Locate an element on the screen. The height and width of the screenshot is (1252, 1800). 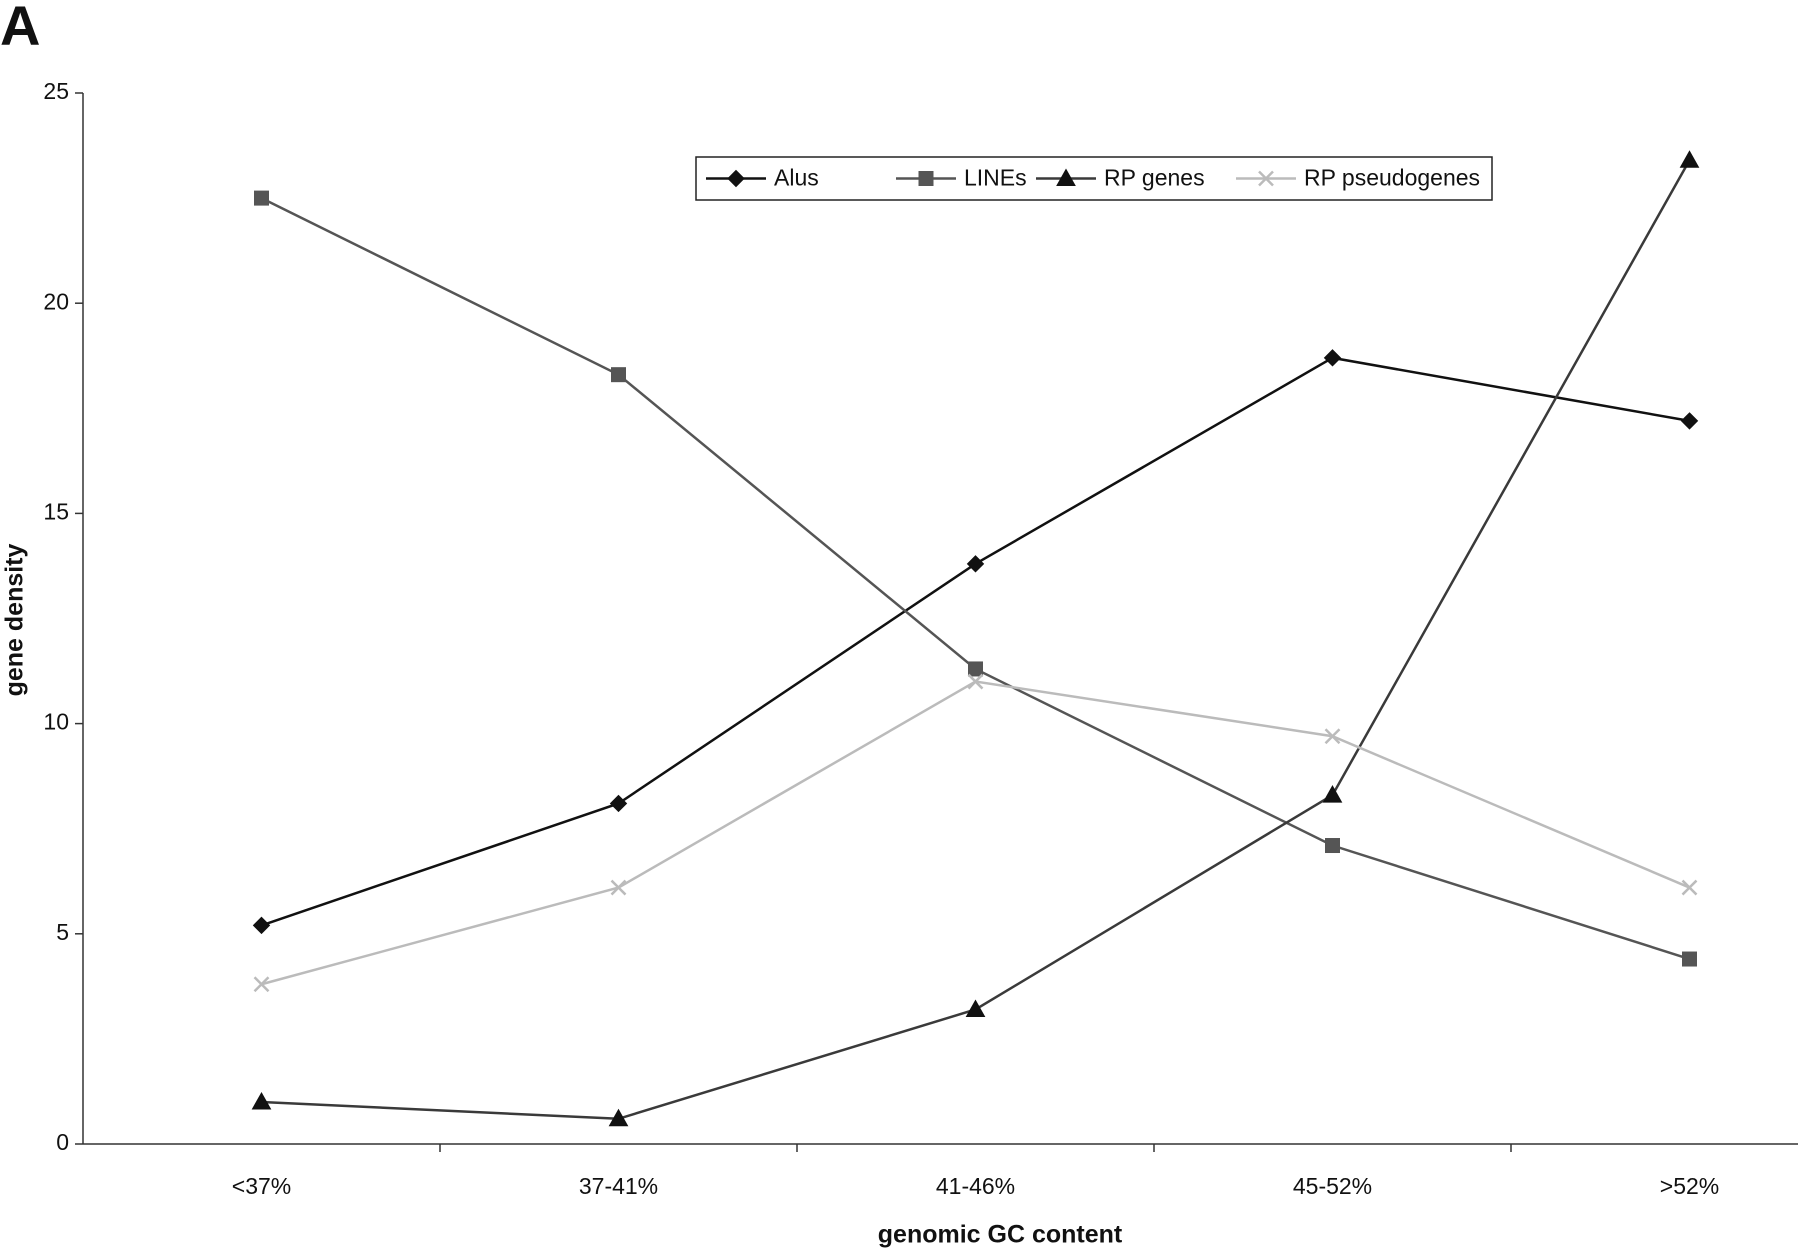
legend-label: RP genes is located at coordinates (1154, 178).